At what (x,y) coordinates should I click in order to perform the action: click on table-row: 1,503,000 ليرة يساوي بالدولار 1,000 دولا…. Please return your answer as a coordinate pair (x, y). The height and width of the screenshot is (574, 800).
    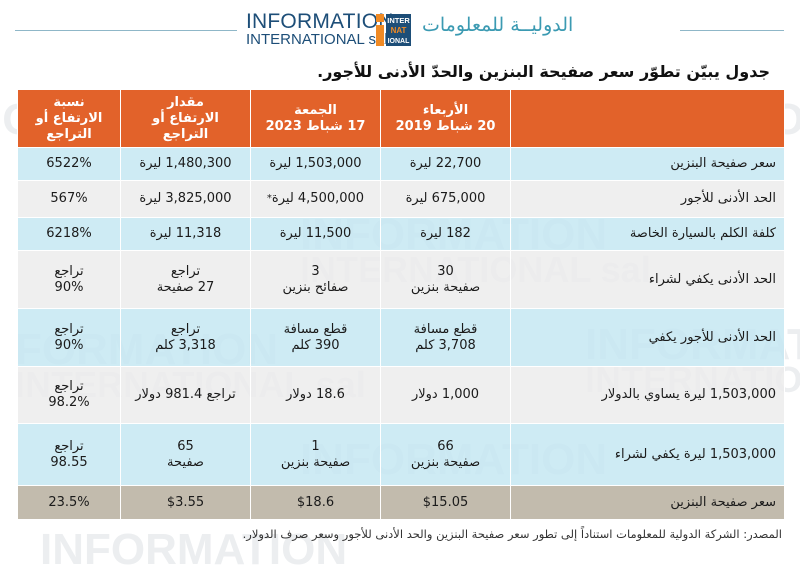
    Looking at the image, I should click on (401, 395).